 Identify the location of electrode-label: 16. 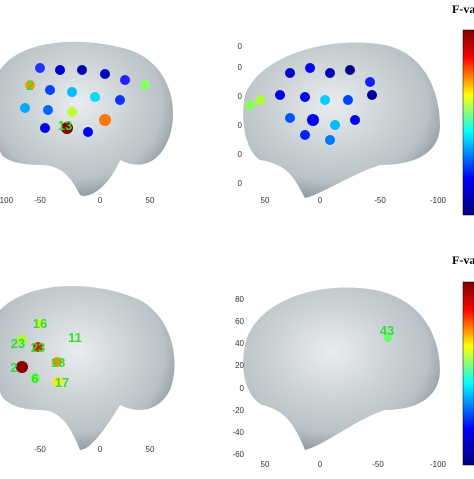
(40, 323).